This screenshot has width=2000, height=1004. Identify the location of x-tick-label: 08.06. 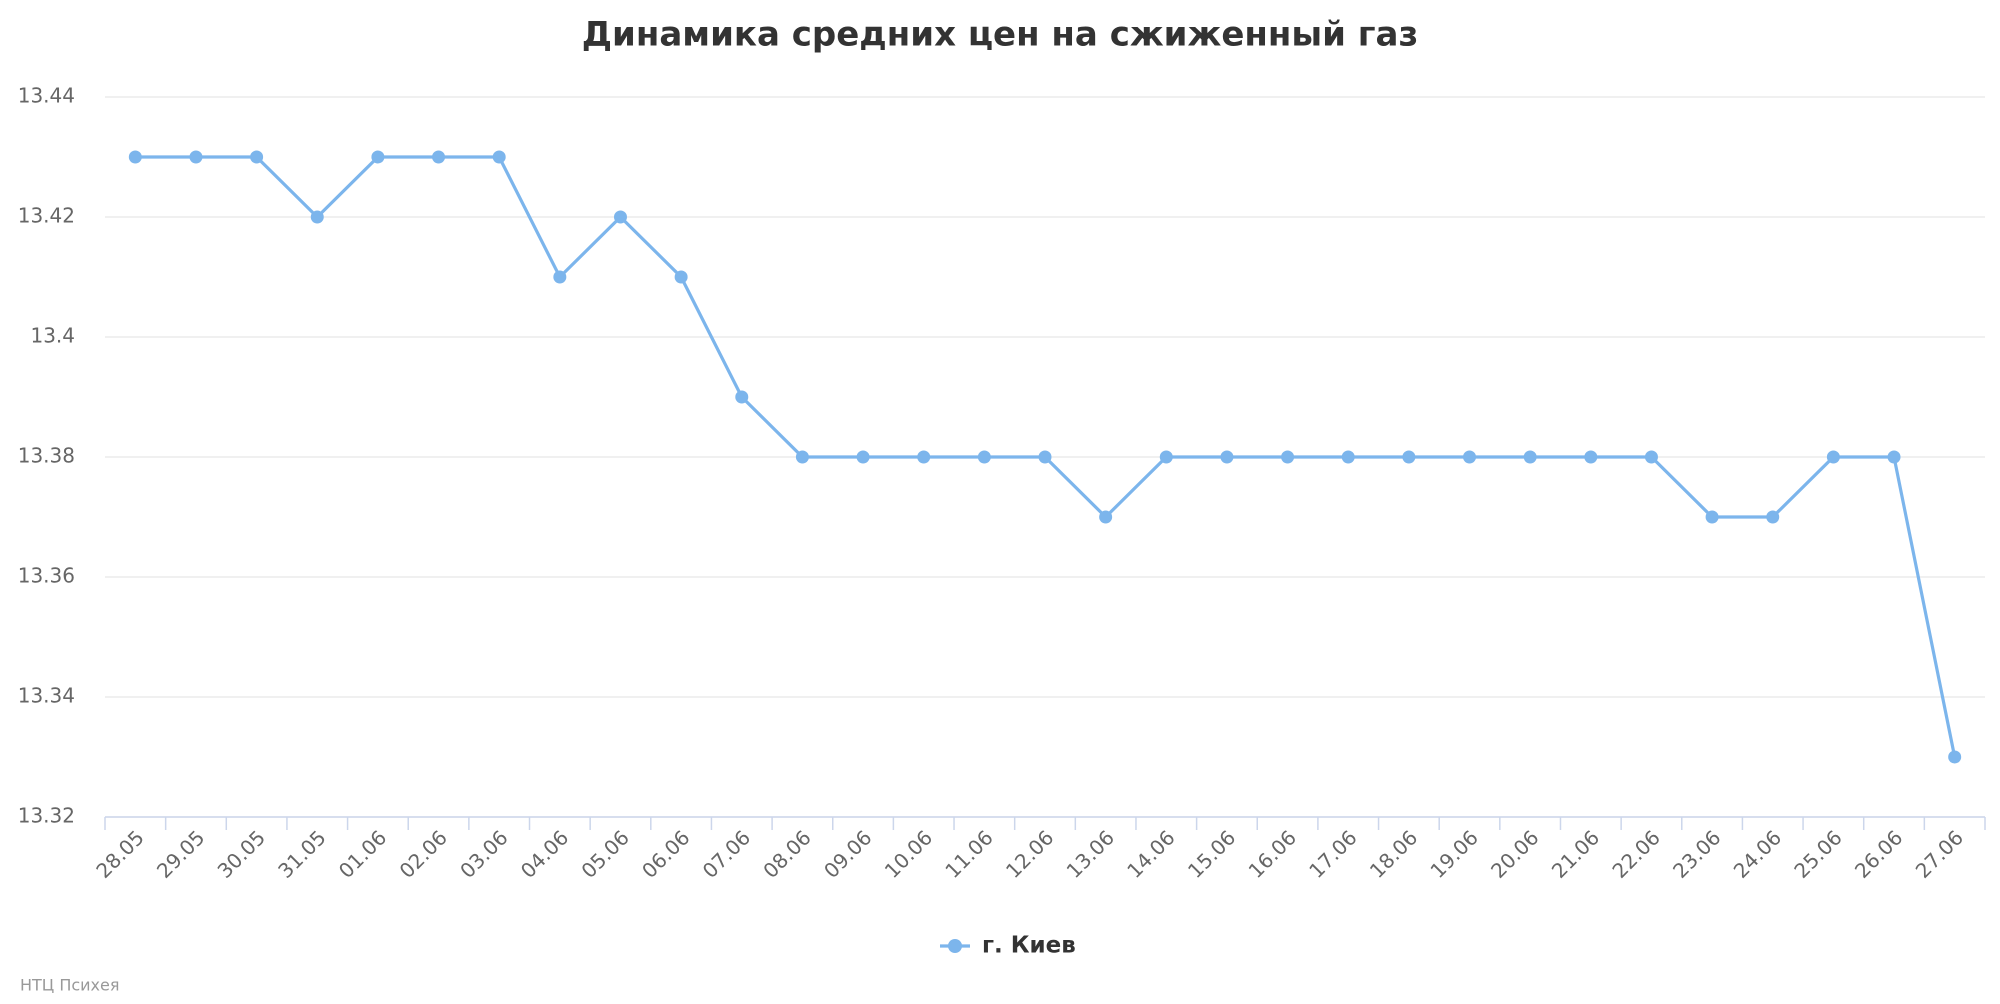
(786, 853).